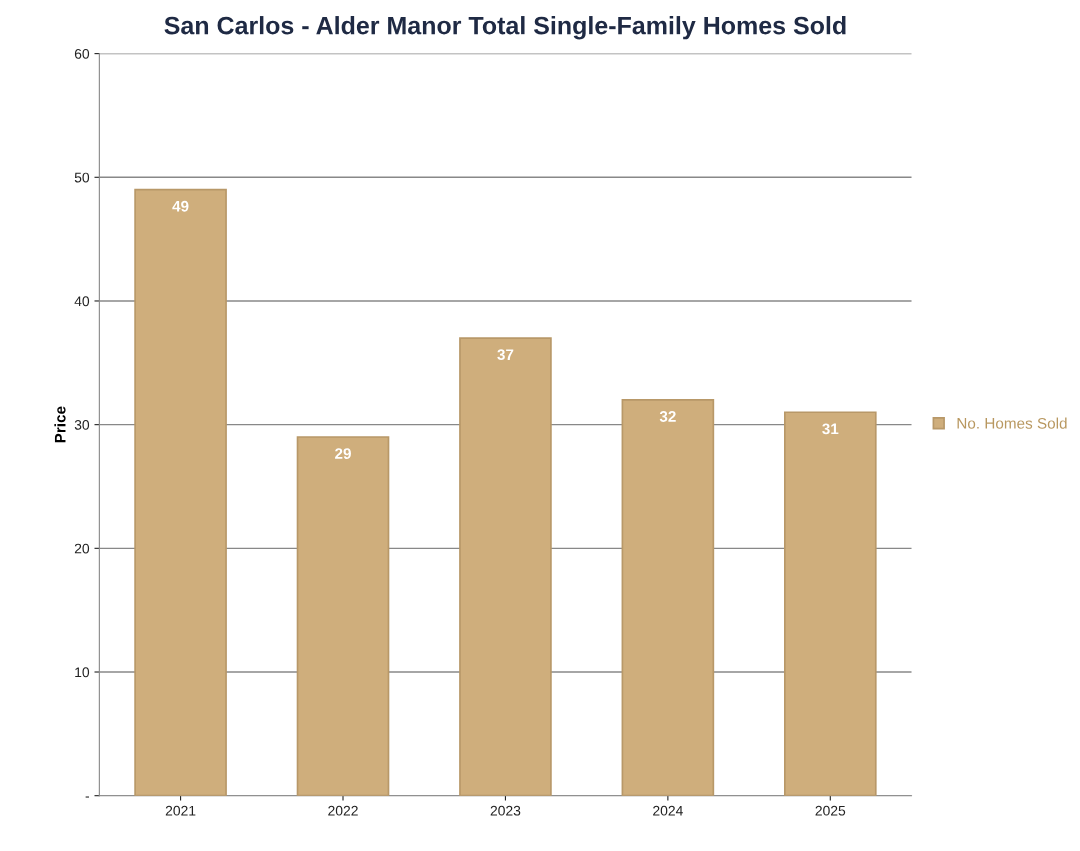 This screenshot has height=851, width=1080. What do you see at coordinates (82, 672) in the screenshot?
I see `y-tick-label: 10` at bounding box center [82, 672].